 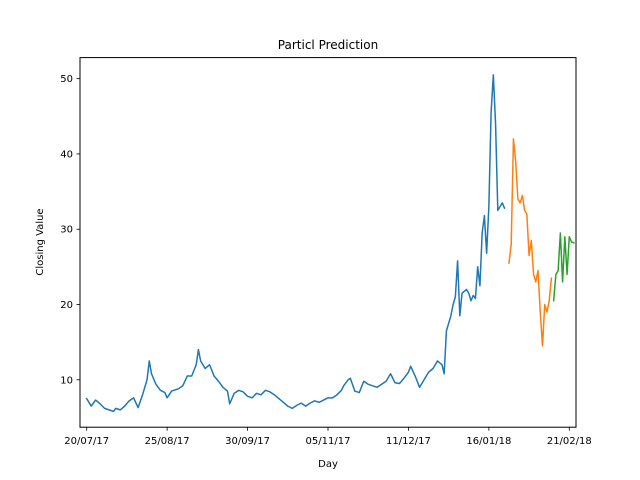 I want to click on y-tick-label: 10, so click(x=66, y=380).